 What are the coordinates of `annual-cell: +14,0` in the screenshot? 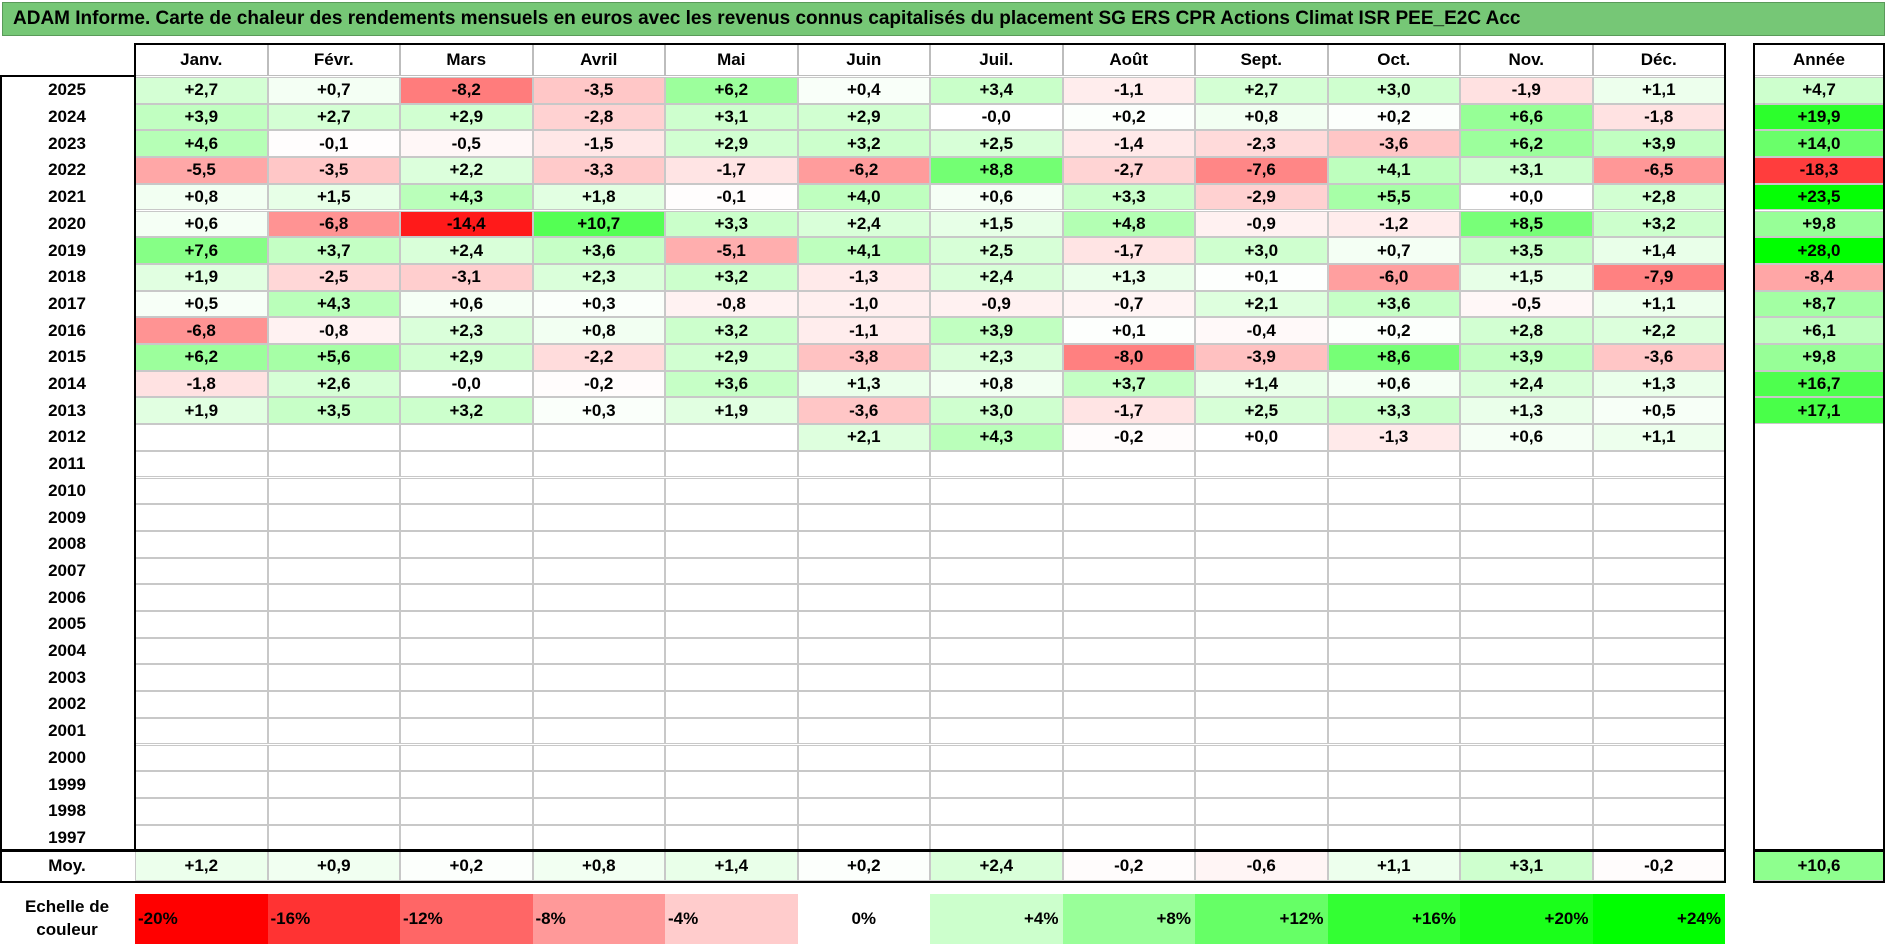 It's located at (1819, 144).